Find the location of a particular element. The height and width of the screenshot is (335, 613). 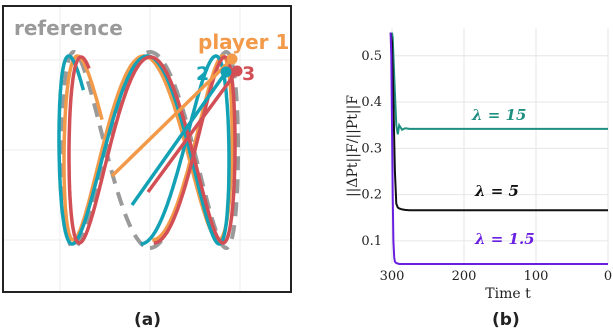

y-tick-label: 0.4 is located at coordinates (371, 102).